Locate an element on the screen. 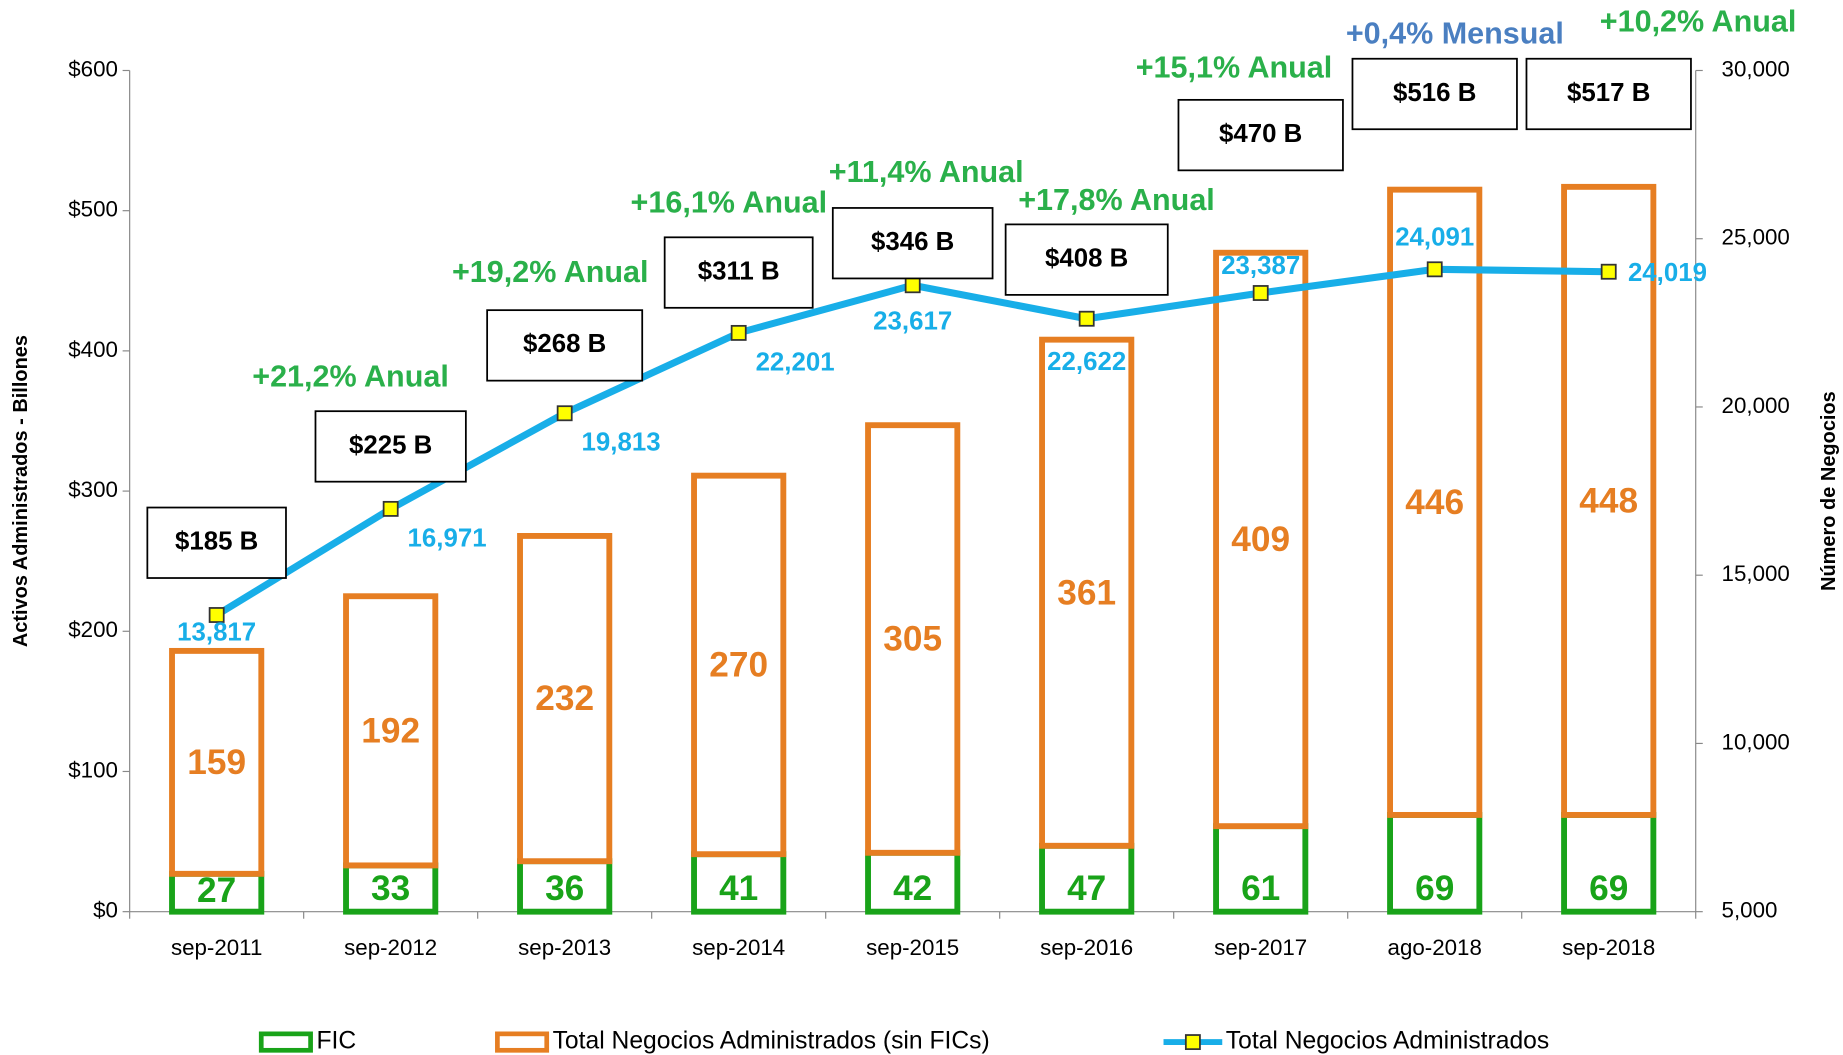  bar-label: 446 is located at coordinates (1434, 502).